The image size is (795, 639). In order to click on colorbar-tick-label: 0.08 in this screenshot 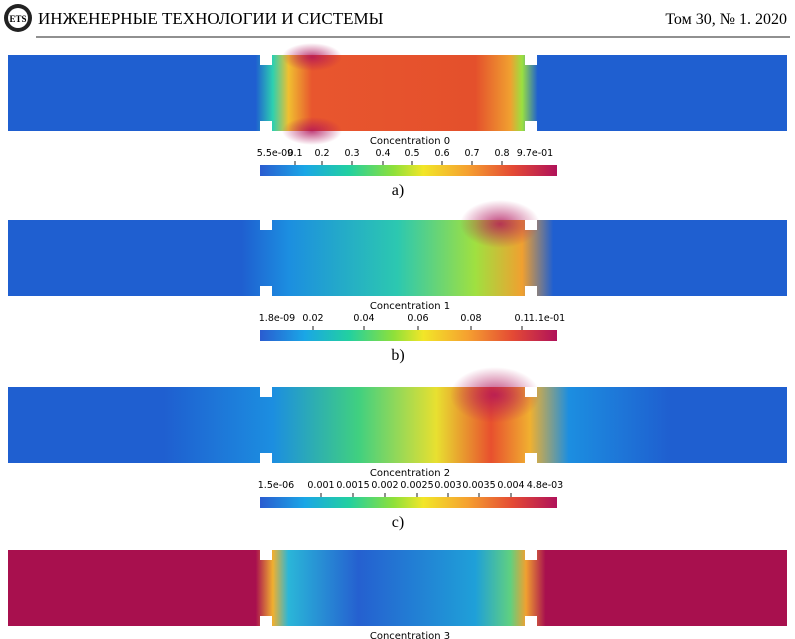, I will do `click(470, 318)`.